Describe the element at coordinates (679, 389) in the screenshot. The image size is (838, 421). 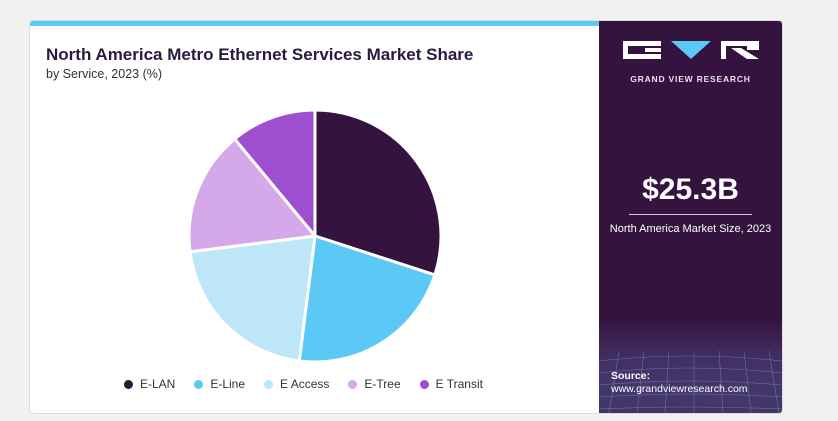
I see `source-url: www.grandviewresearch.com` at that location.